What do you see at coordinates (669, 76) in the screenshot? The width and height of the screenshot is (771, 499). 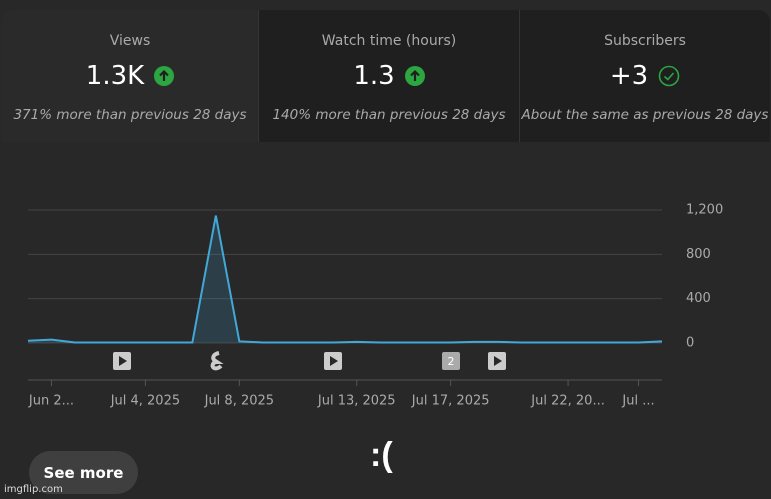 I see `check-icon` at bounding box center [669, 76].